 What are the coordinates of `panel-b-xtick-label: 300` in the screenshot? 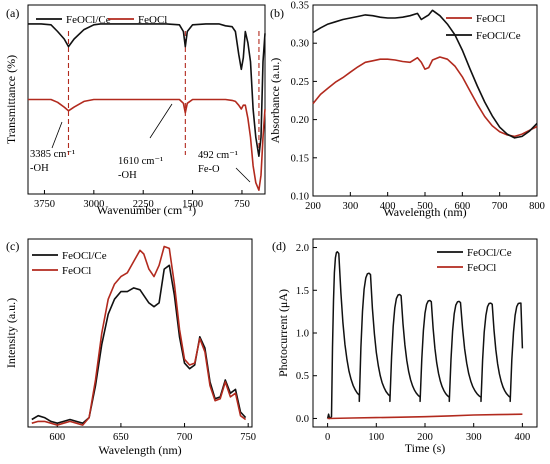 It's located at (350, 206).